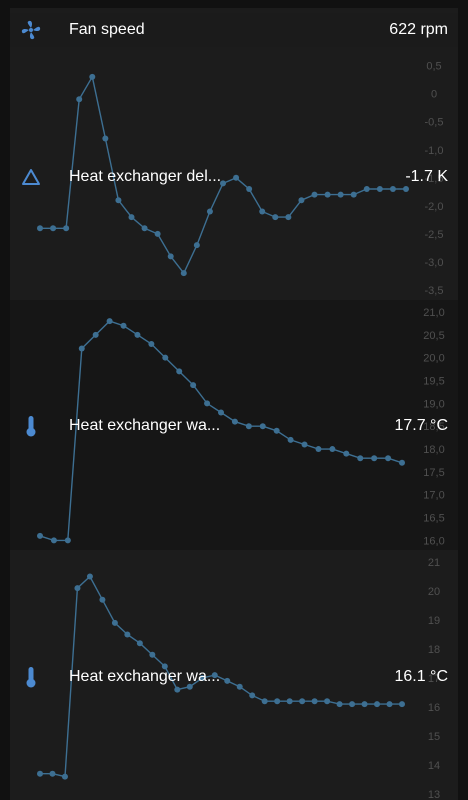 The height and width of the screenshot is (800, 468). Describe the element at coordinates (107, 29) in the screenshot. I see `sensor-name: Fan speed` at that location.